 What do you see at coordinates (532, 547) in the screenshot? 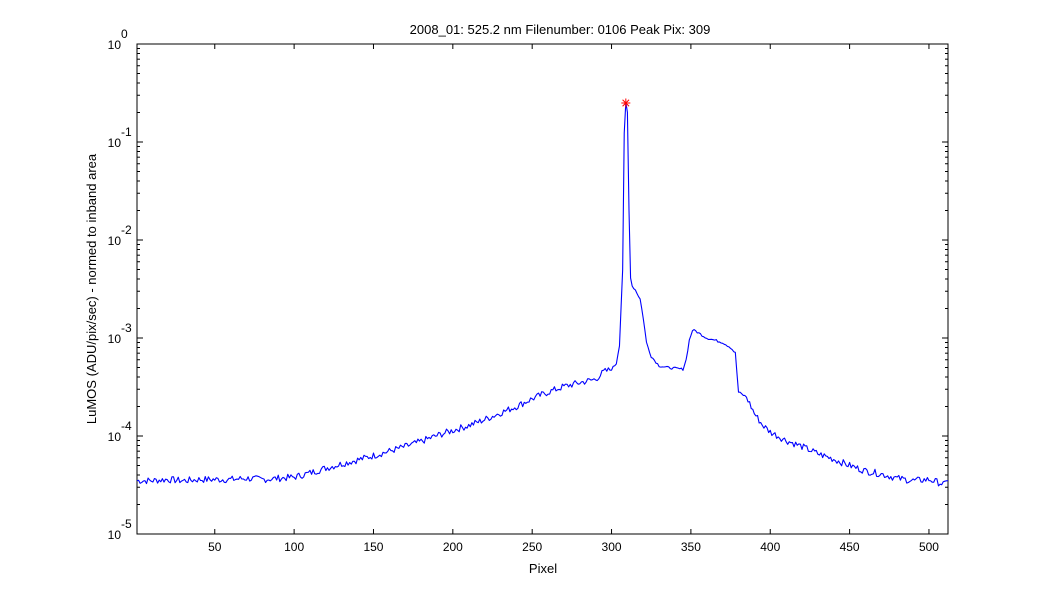
I see `x-tick-label: 250` at bounding box center [532, 547].